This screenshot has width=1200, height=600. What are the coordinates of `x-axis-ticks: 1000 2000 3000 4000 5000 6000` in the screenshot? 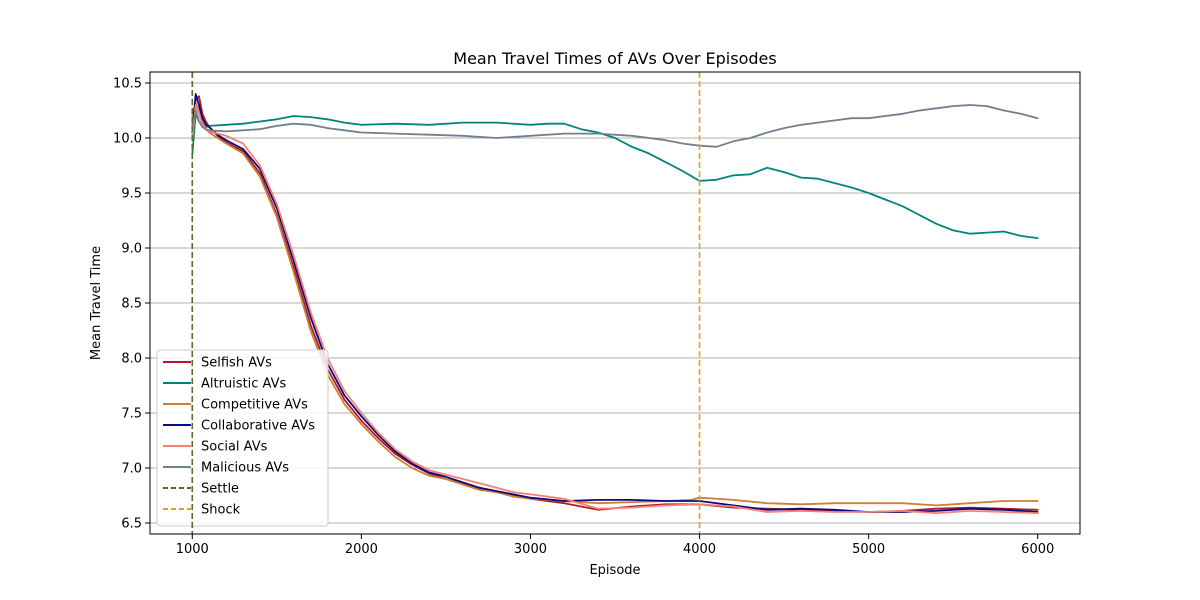 It's located at (615, 545).